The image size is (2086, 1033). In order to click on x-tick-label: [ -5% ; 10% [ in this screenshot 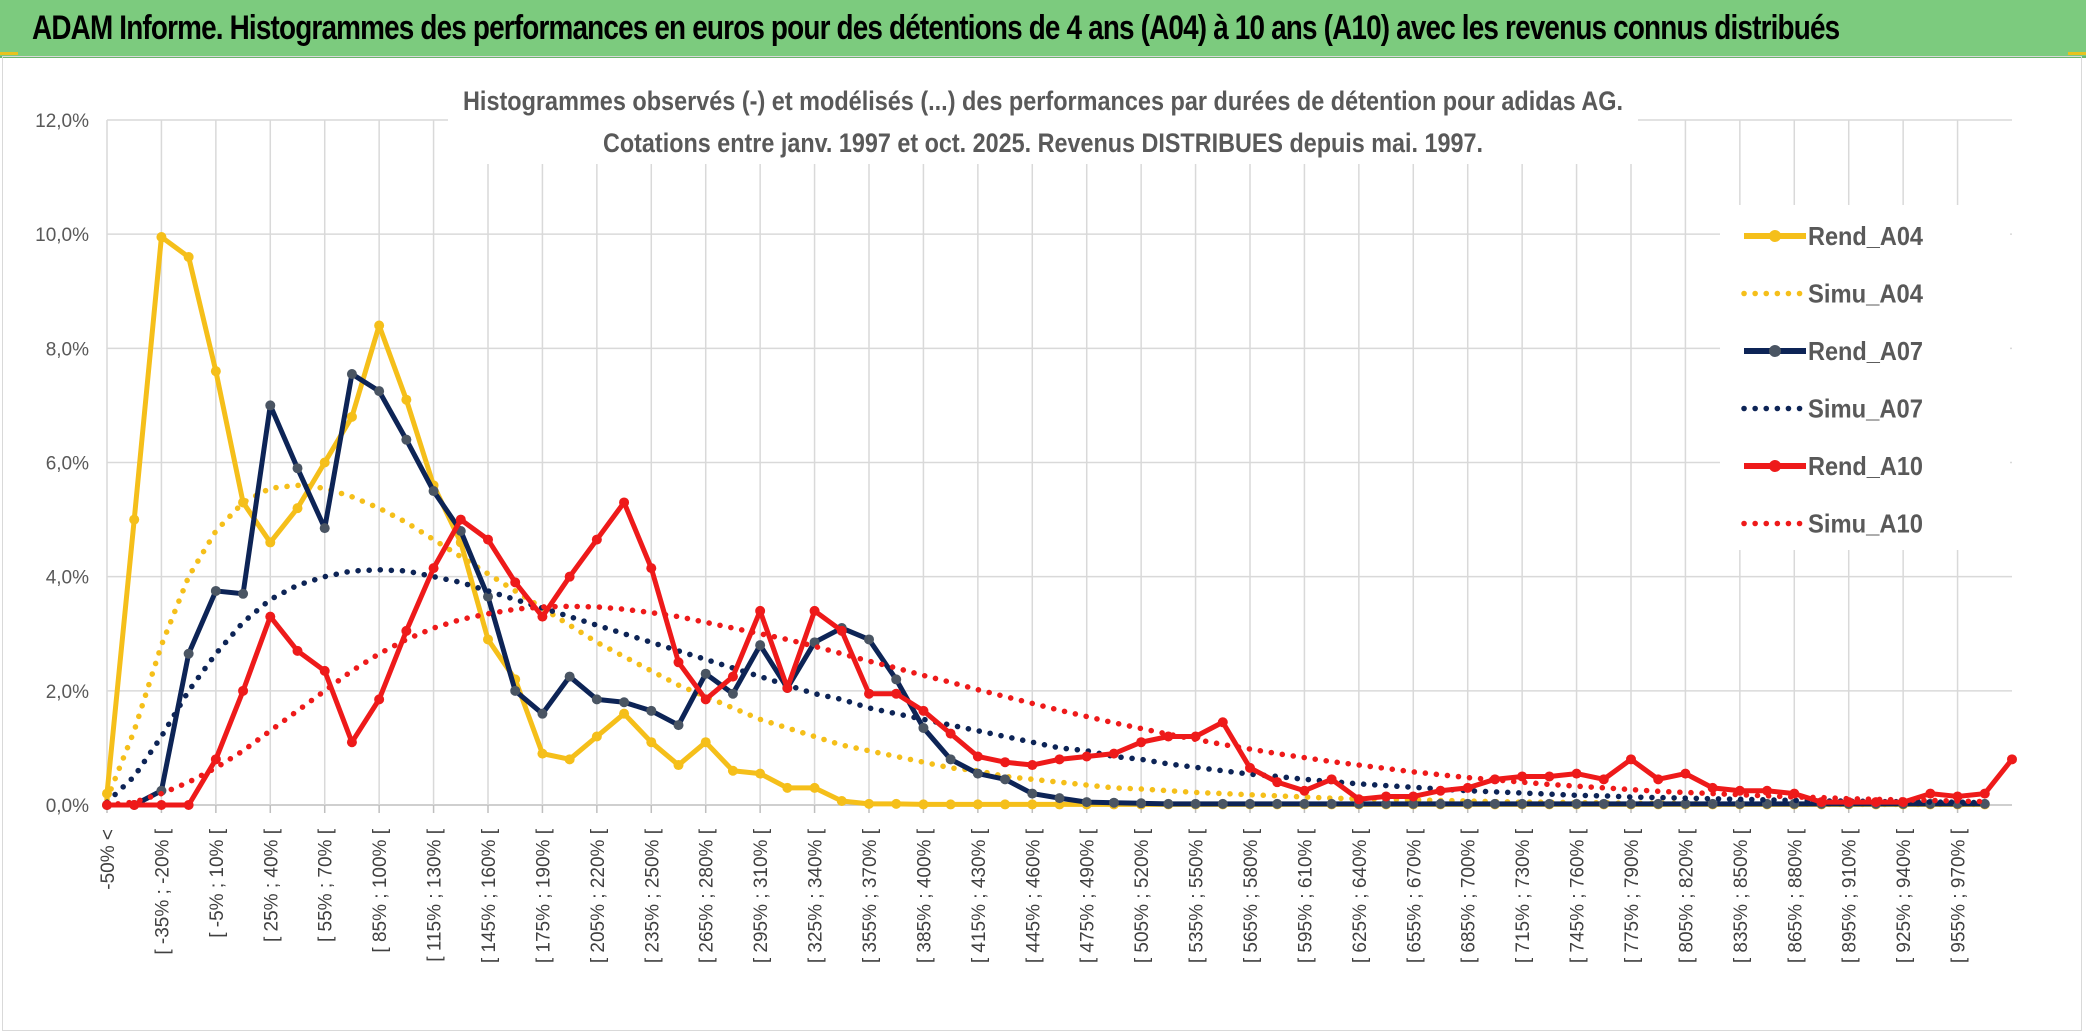, I will do `click(217, 882)`.